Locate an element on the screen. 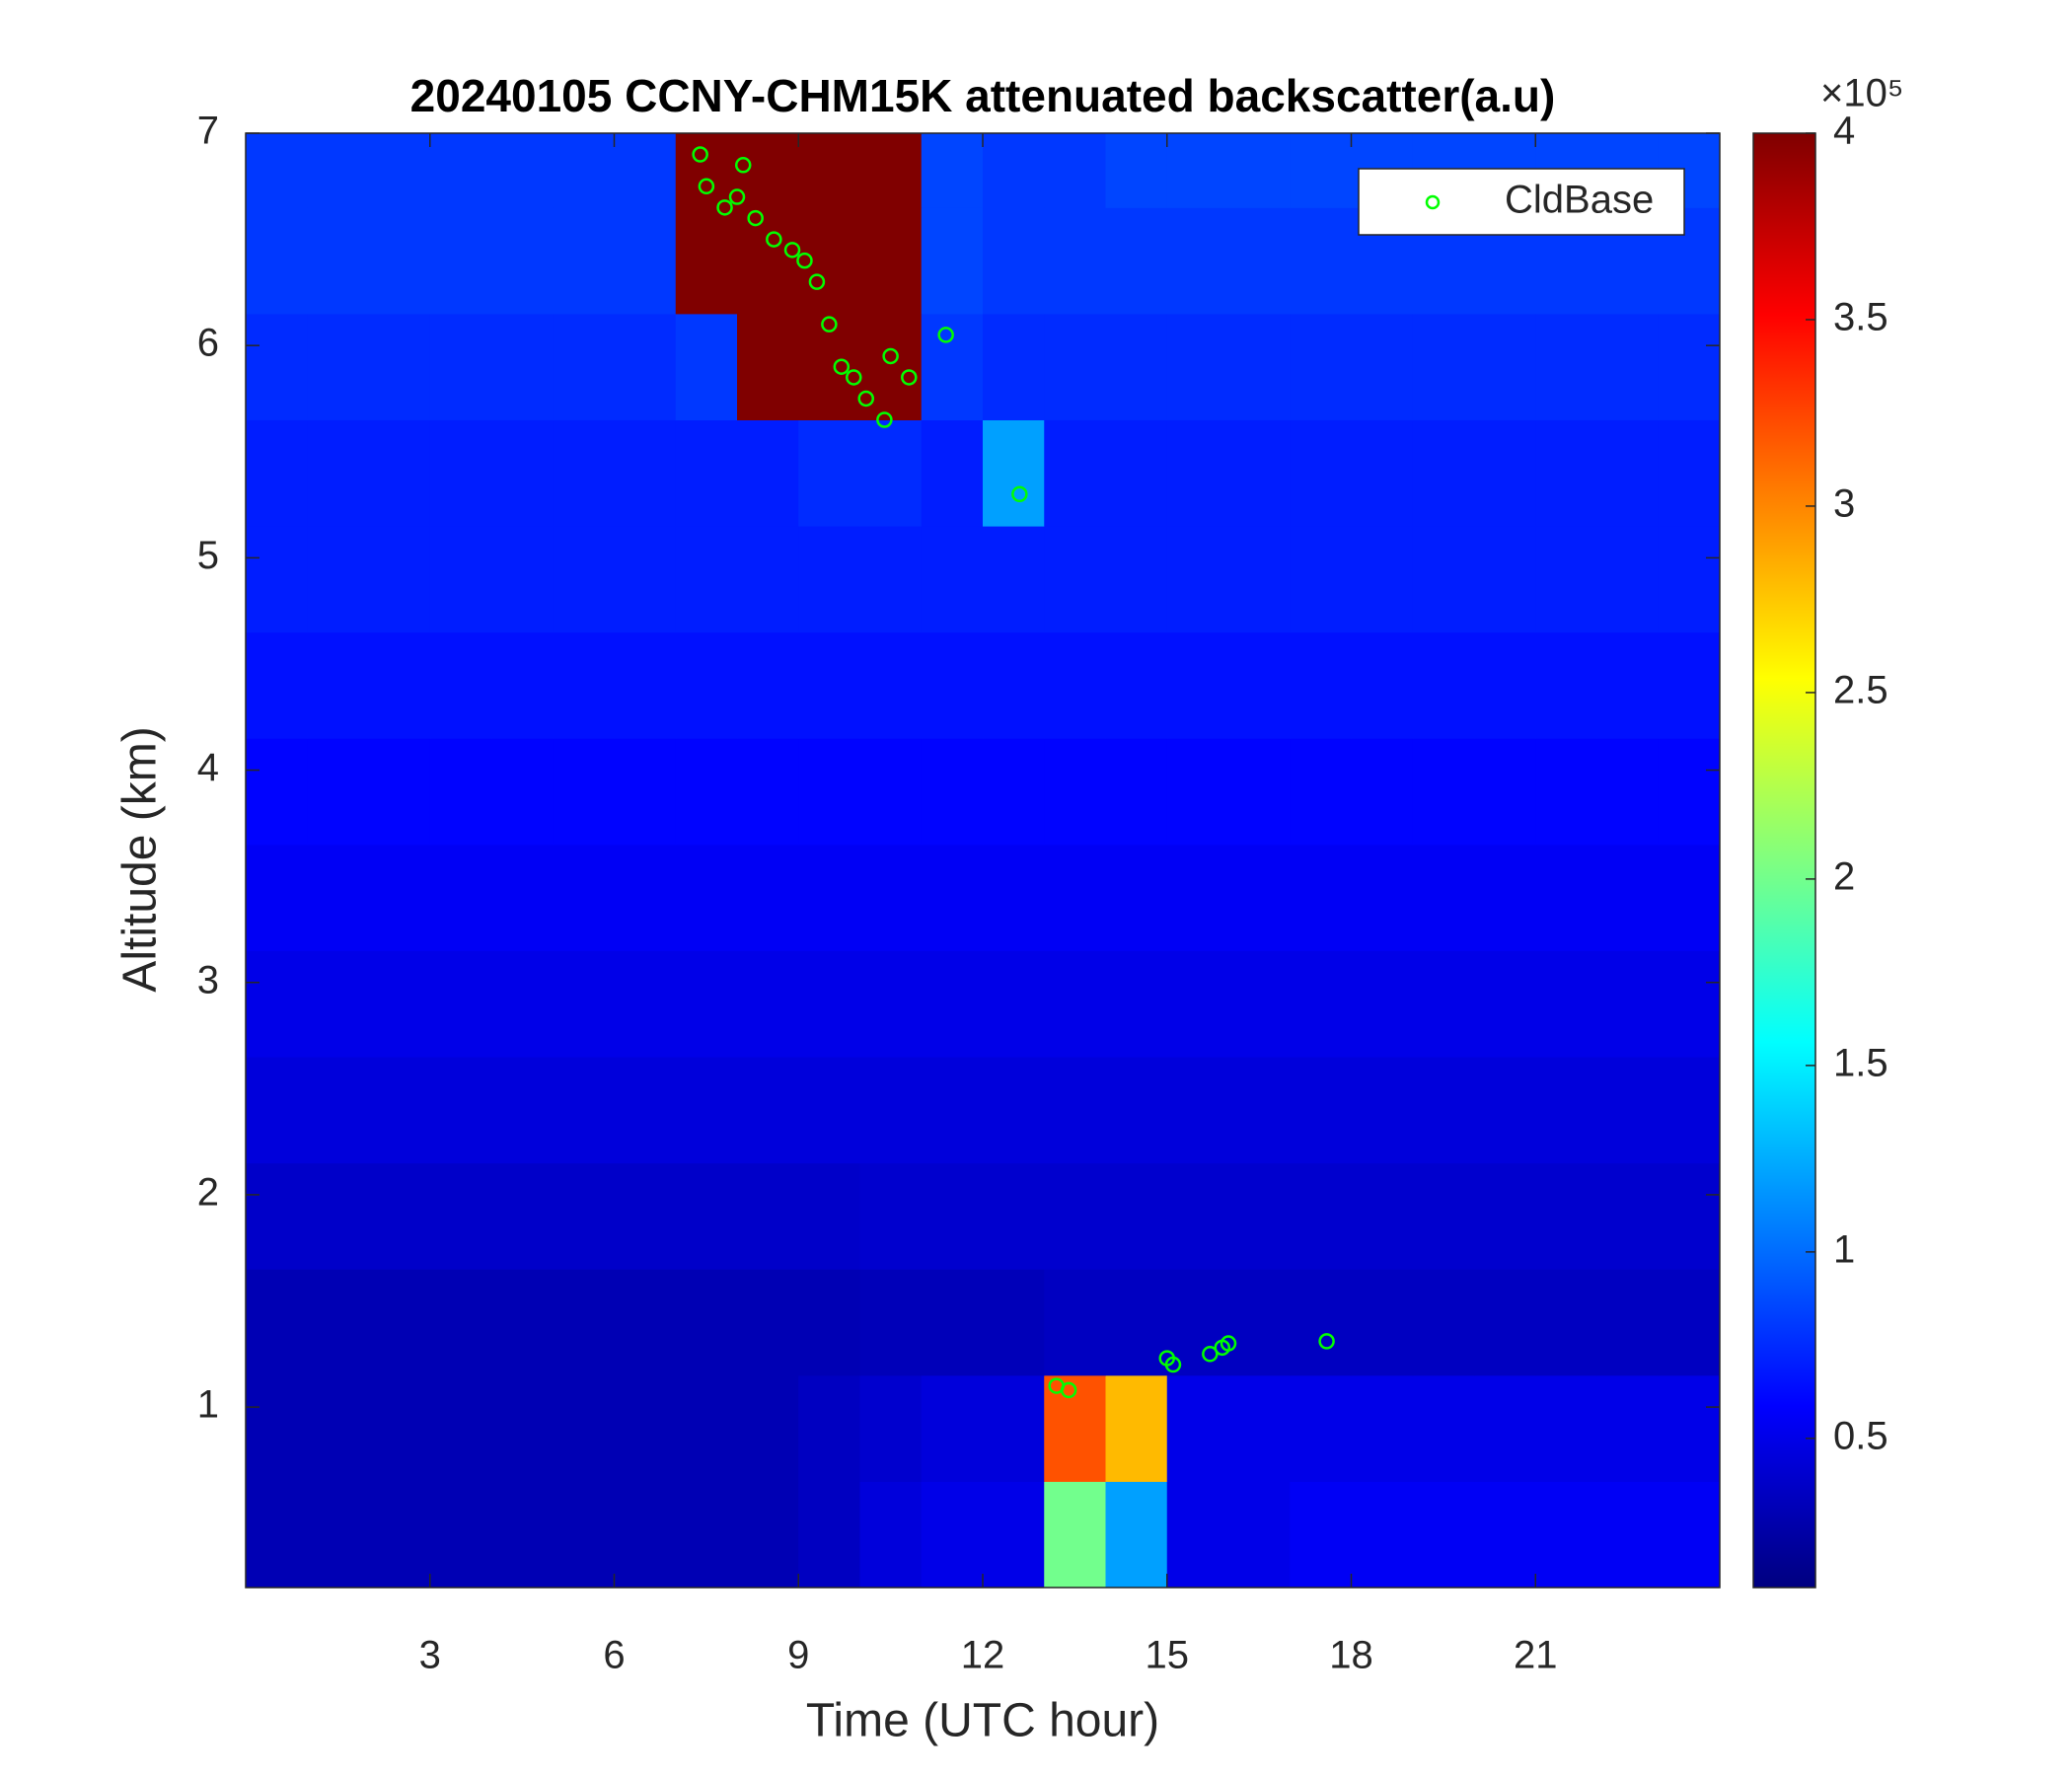 Image resolution: width=2072 pixels, height=1776 pixels. y-tick-label: 4 is located at coordinates (208, 768).